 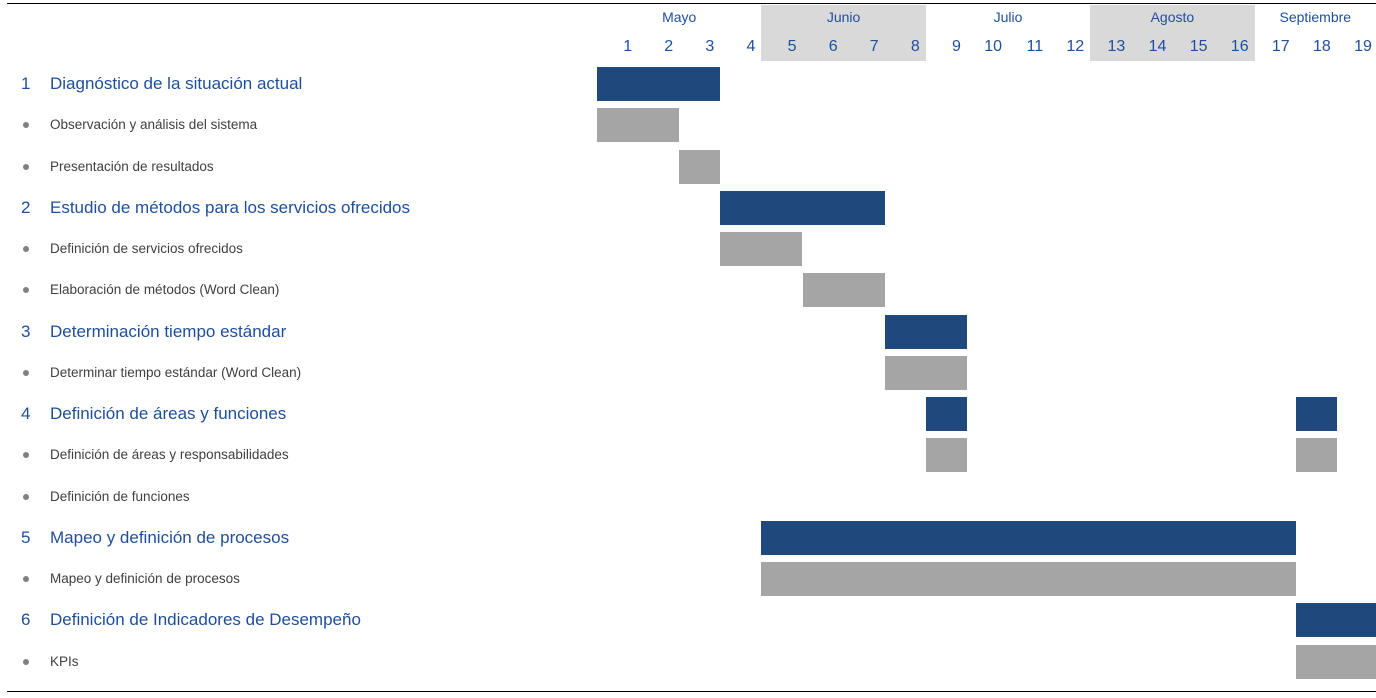 I want to click on month-label: Mayo, so click(x=679, y=17).